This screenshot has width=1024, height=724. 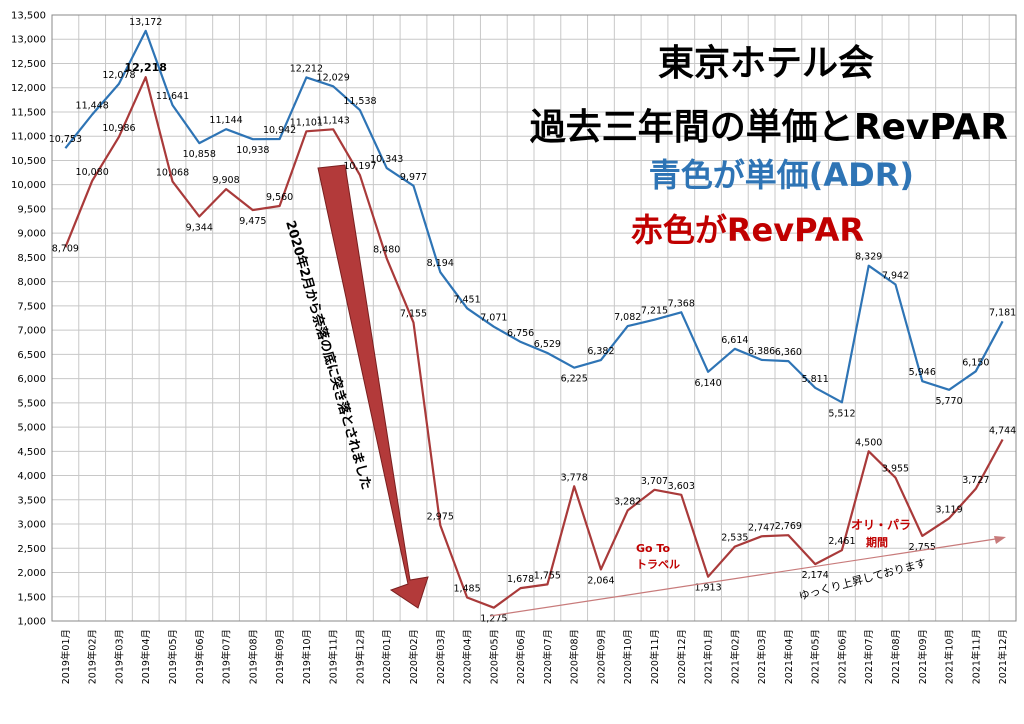 What do you see at coordinates (841, 541) in the screenshot?
I see `revpar-data-label: 2,461` at bounding box center [841, 541].